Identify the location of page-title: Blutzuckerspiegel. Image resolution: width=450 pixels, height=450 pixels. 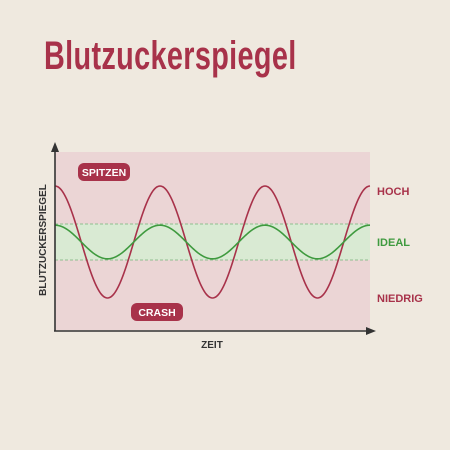
(170, 56).